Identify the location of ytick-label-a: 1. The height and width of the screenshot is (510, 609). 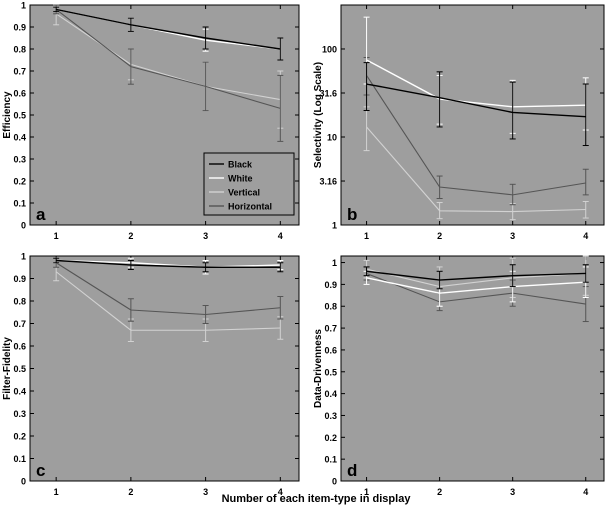
(23, 6).